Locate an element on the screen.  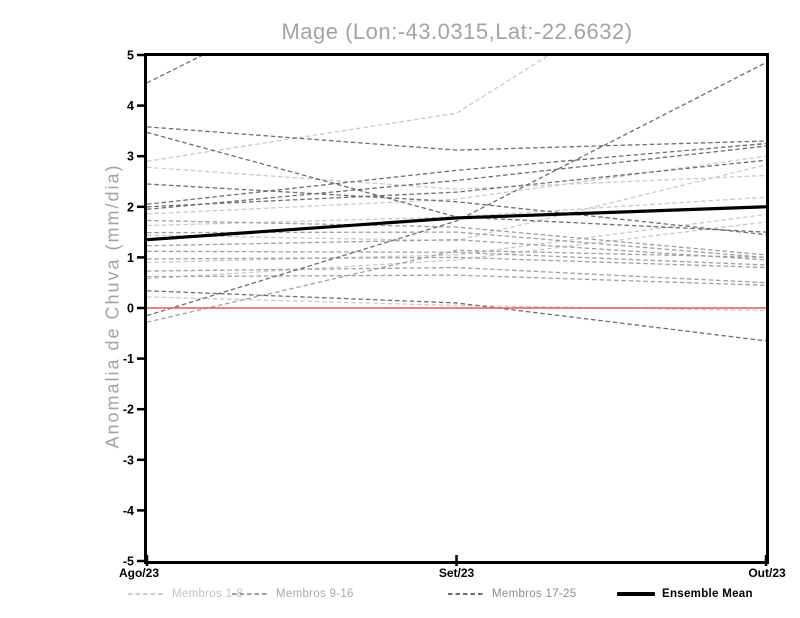
x-tick-label: Out/23 is located at coordinates (767, 573).